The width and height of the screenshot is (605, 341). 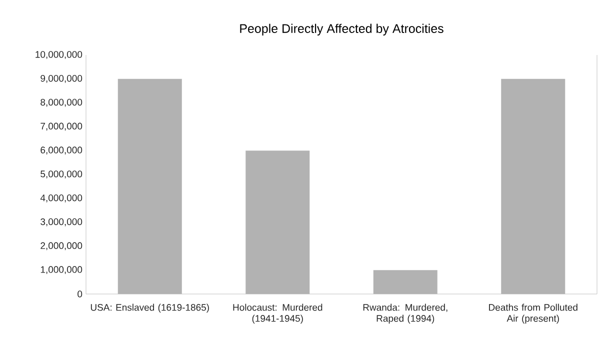 What do you see at coordinates (61, 174) in the screenshot?
I see `y-tick-label: 5,000,000` at bounding box center [61, 174].